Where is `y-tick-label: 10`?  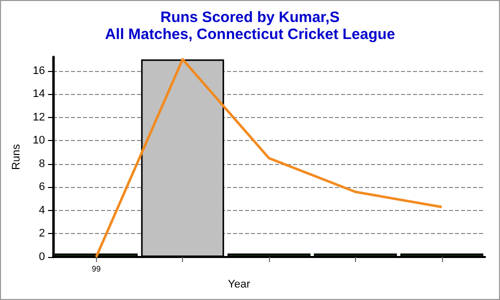
y-tick-label: 10 is located at coordinates (38, 140).